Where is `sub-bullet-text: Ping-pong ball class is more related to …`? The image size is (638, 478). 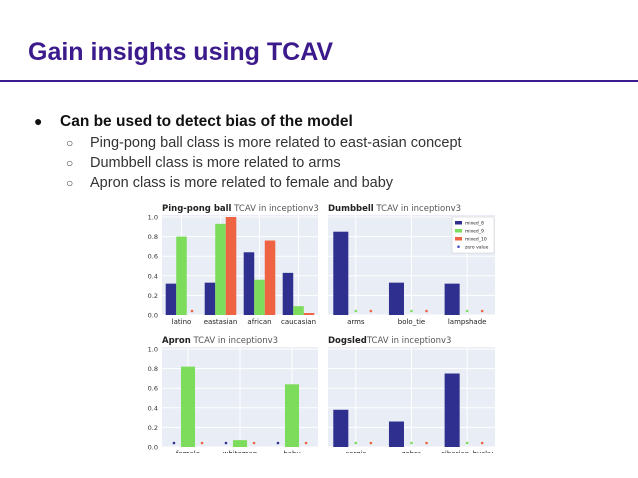 sub-bullet-text: Ping-pong ball class is more related to … is located at coordinates (276, 143).